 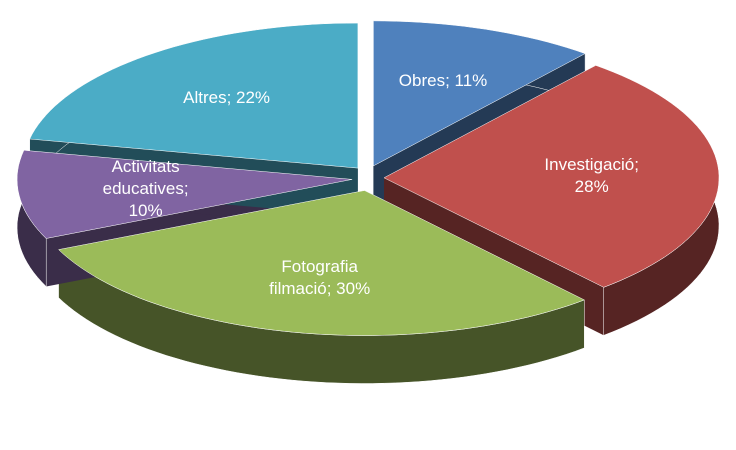 What do you see at coordinates (145, 189) in the screenshot?
I see `slice-label: Activitats educatives; 10%` at bounding box center [145, 189].